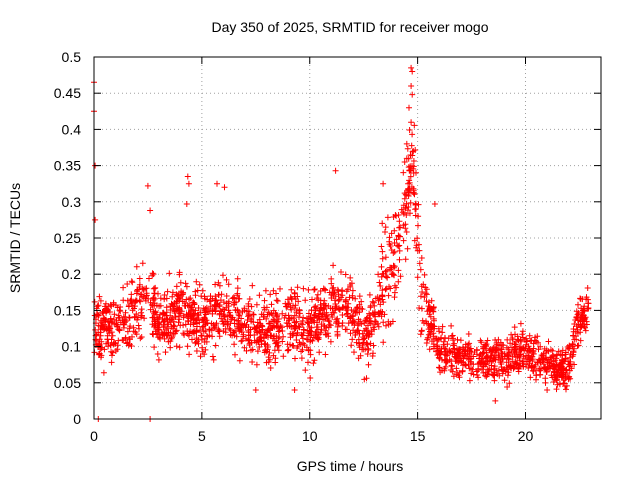 This screenshot has width=640, height=480. Describe the element at coordinates (72, 274) in the screenshot. I see `y-tick-label: 0.2` at that location.